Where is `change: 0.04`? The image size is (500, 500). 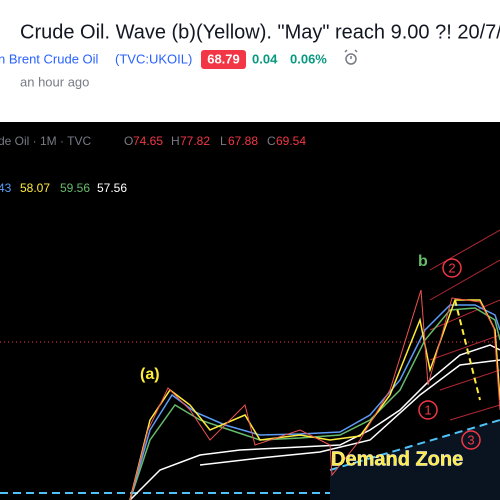 change: 0.04 is located at coordinates (265, 58).